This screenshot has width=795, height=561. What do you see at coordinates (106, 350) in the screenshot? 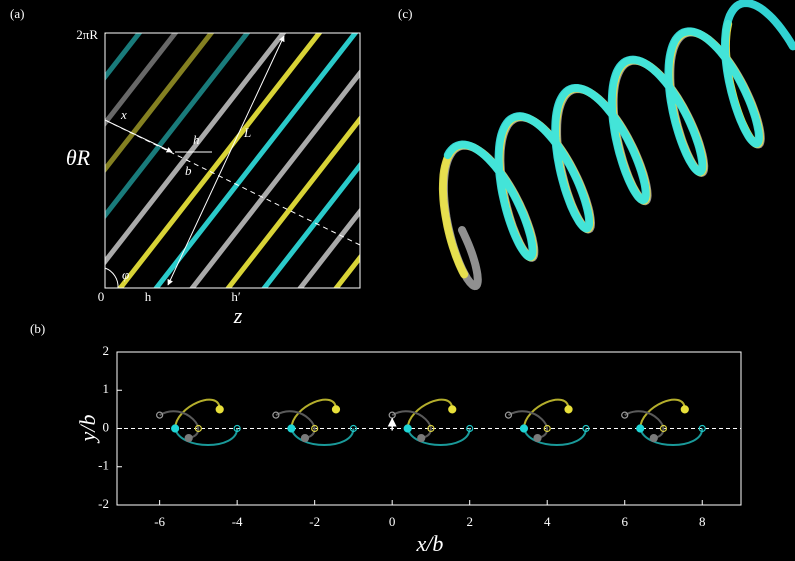
I see `y-tick-label: 2` at bounding box center [106, 350].